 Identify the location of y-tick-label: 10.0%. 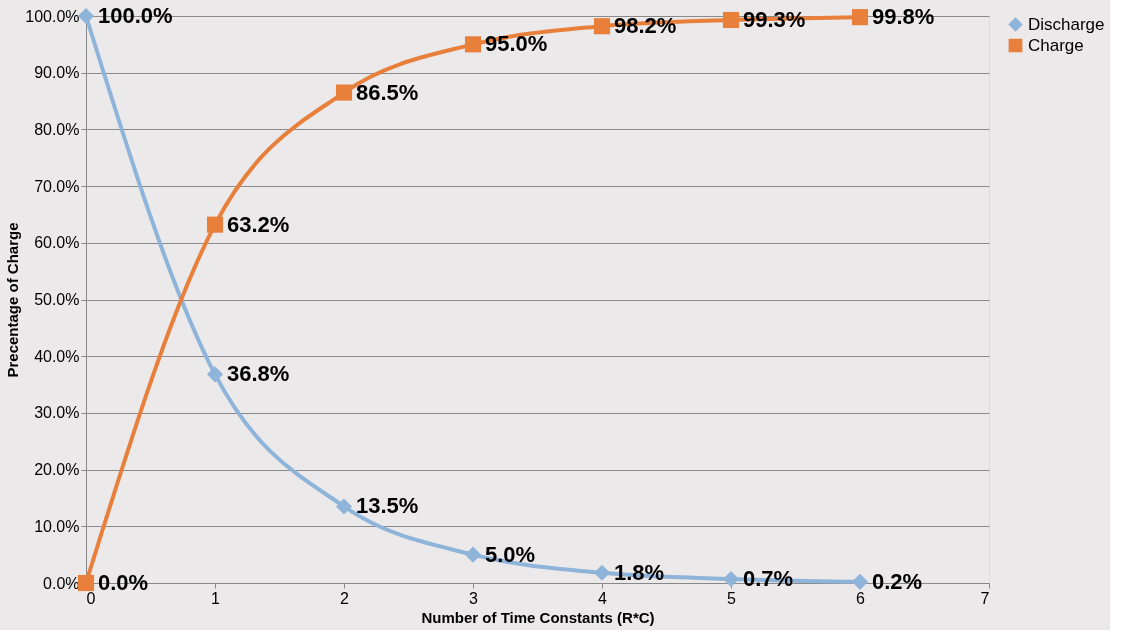
(57, 526).